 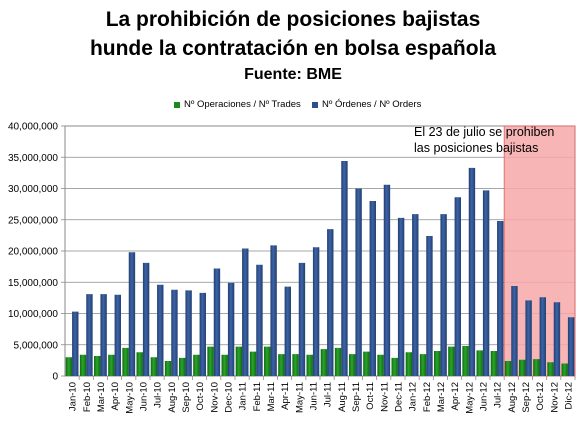 What do you see at coordinates (87, 397) in the screenshot?
I see `x-tick-label: Feb-10` at bounding box center [87, 397].